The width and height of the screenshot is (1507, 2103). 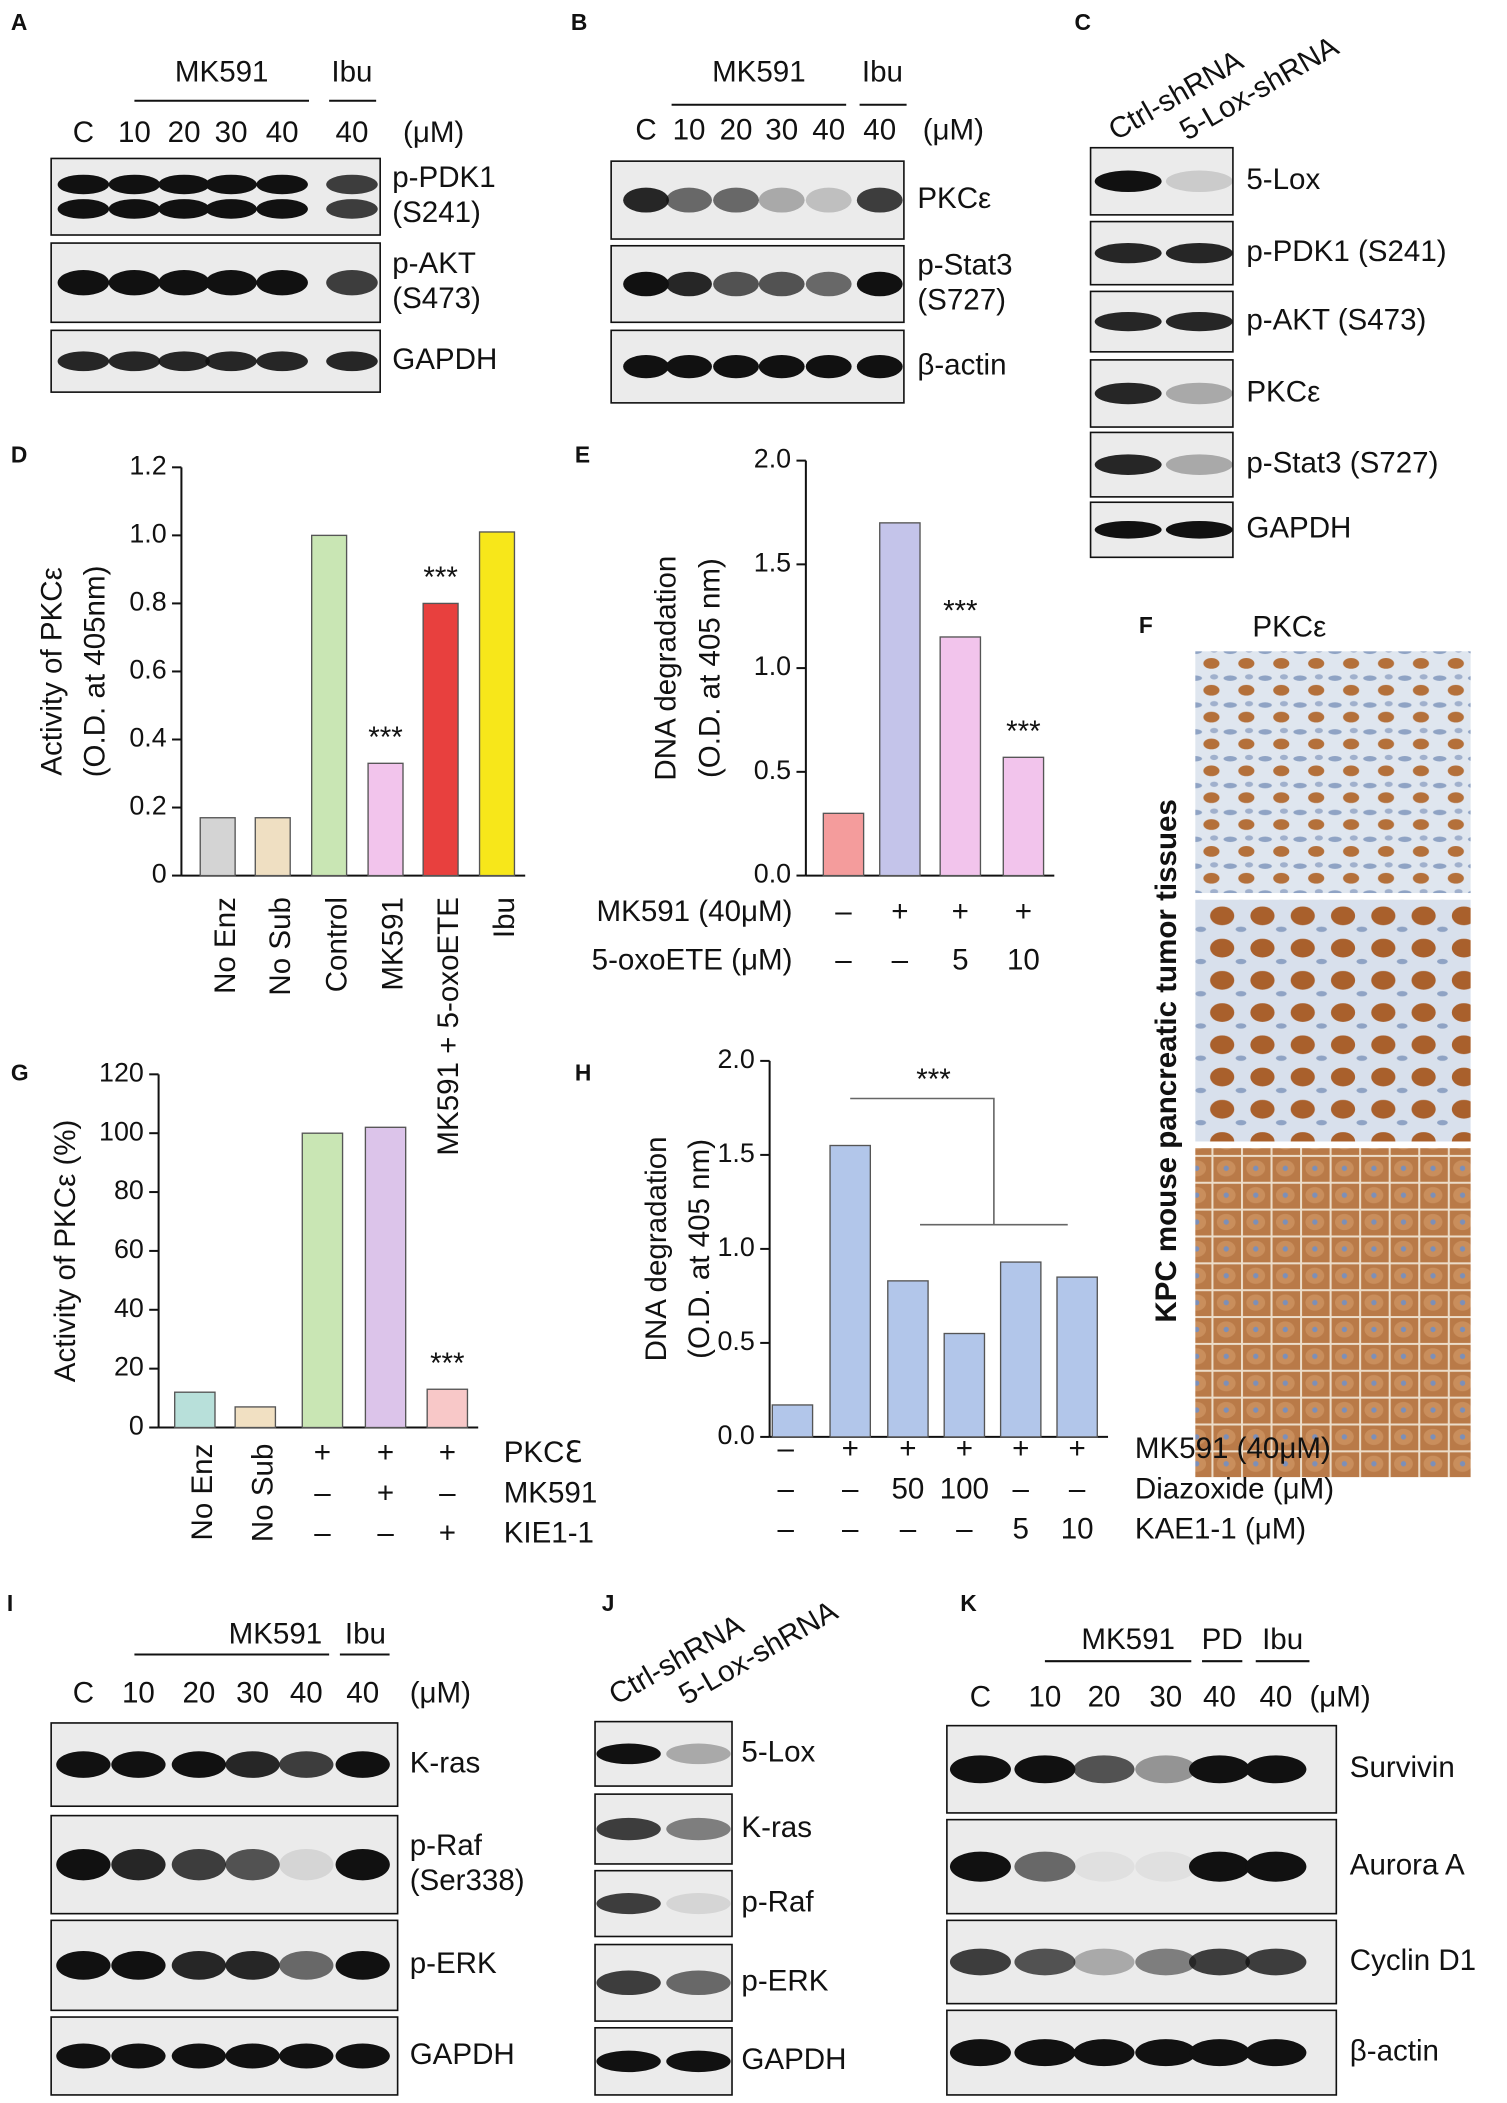 I want to click on y-tick-label: 0, so click(x=159, y=874).